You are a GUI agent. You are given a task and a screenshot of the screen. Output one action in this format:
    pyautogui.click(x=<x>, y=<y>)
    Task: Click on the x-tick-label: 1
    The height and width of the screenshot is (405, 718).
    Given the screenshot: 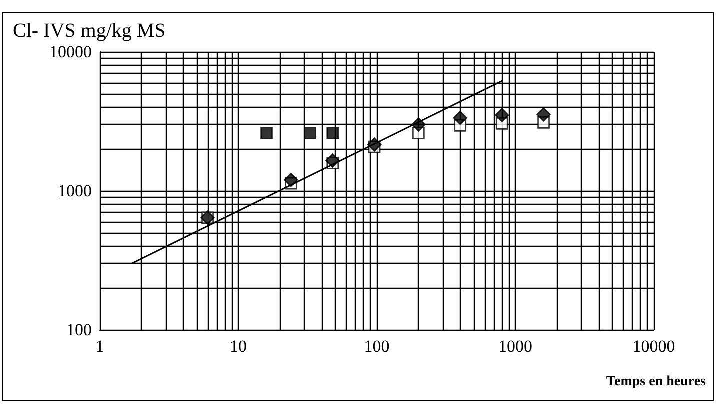 What is the action you would take?
    pyautogui.click(x=100, y=346)
    